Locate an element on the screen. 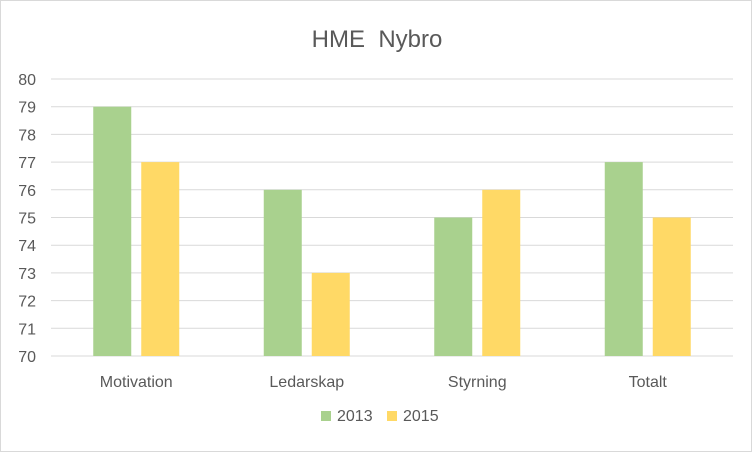 The height and width of the screenshot is (452, 752). bar-2015-styrning is located at coordinates (501, 272).